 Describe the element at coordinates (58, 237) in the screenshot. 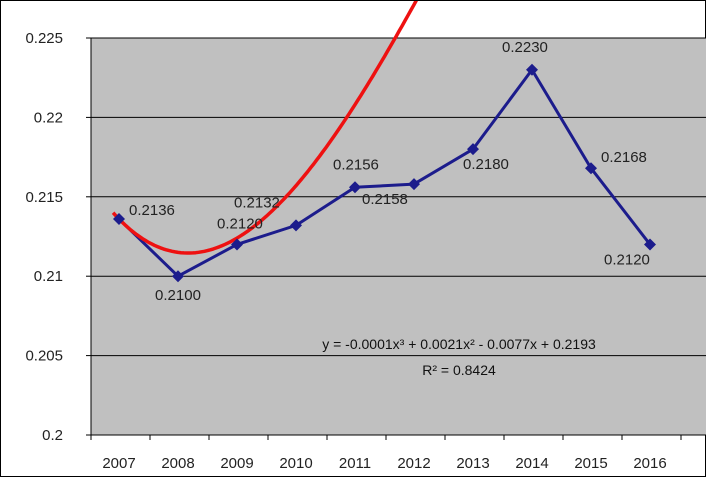

I see `y-axis-ticks: 0.2 0.205 0.21 0.215 0.22 0.225` at that location.